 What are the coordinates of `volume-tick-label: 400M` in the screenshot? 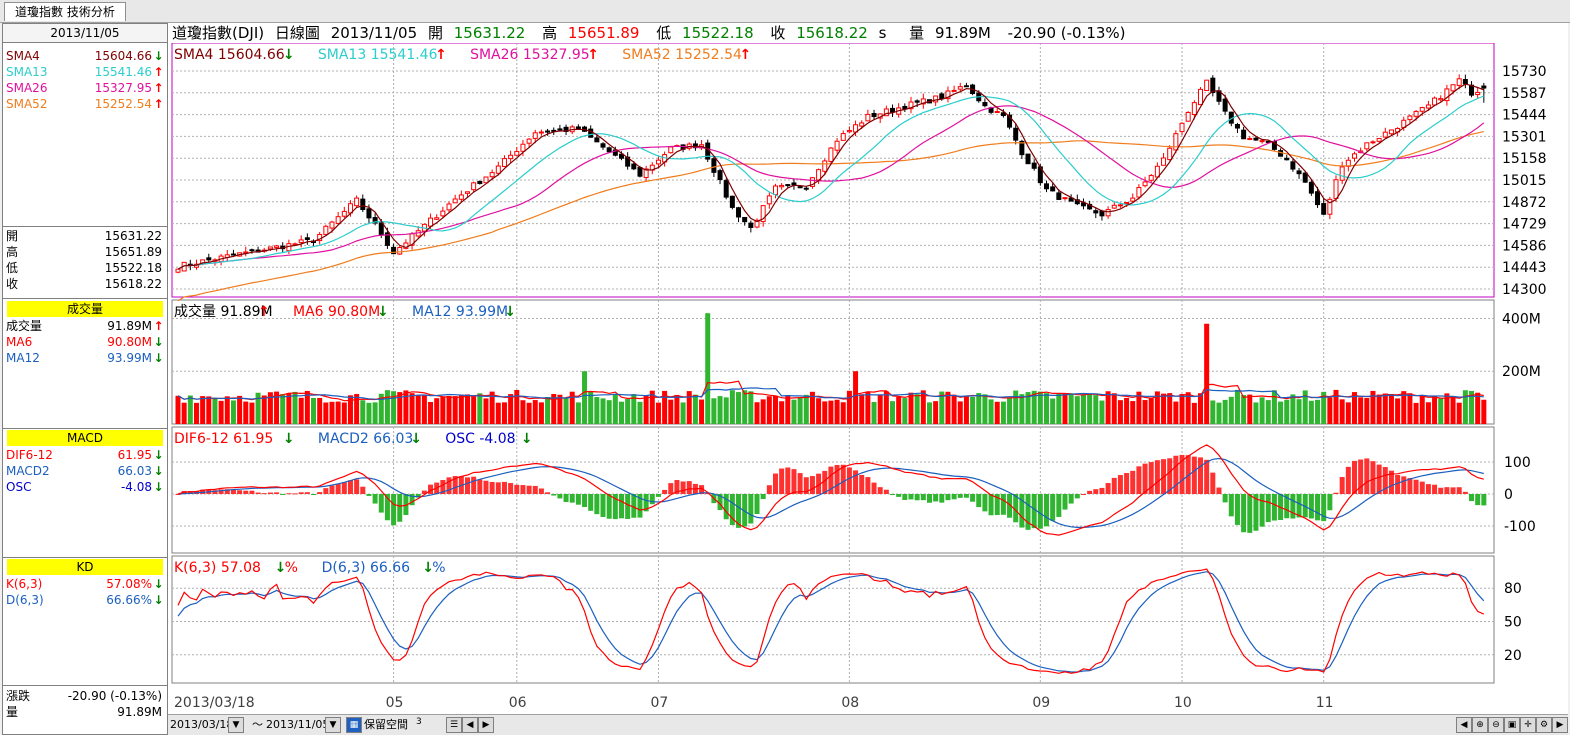 It's located at (1521, 319).